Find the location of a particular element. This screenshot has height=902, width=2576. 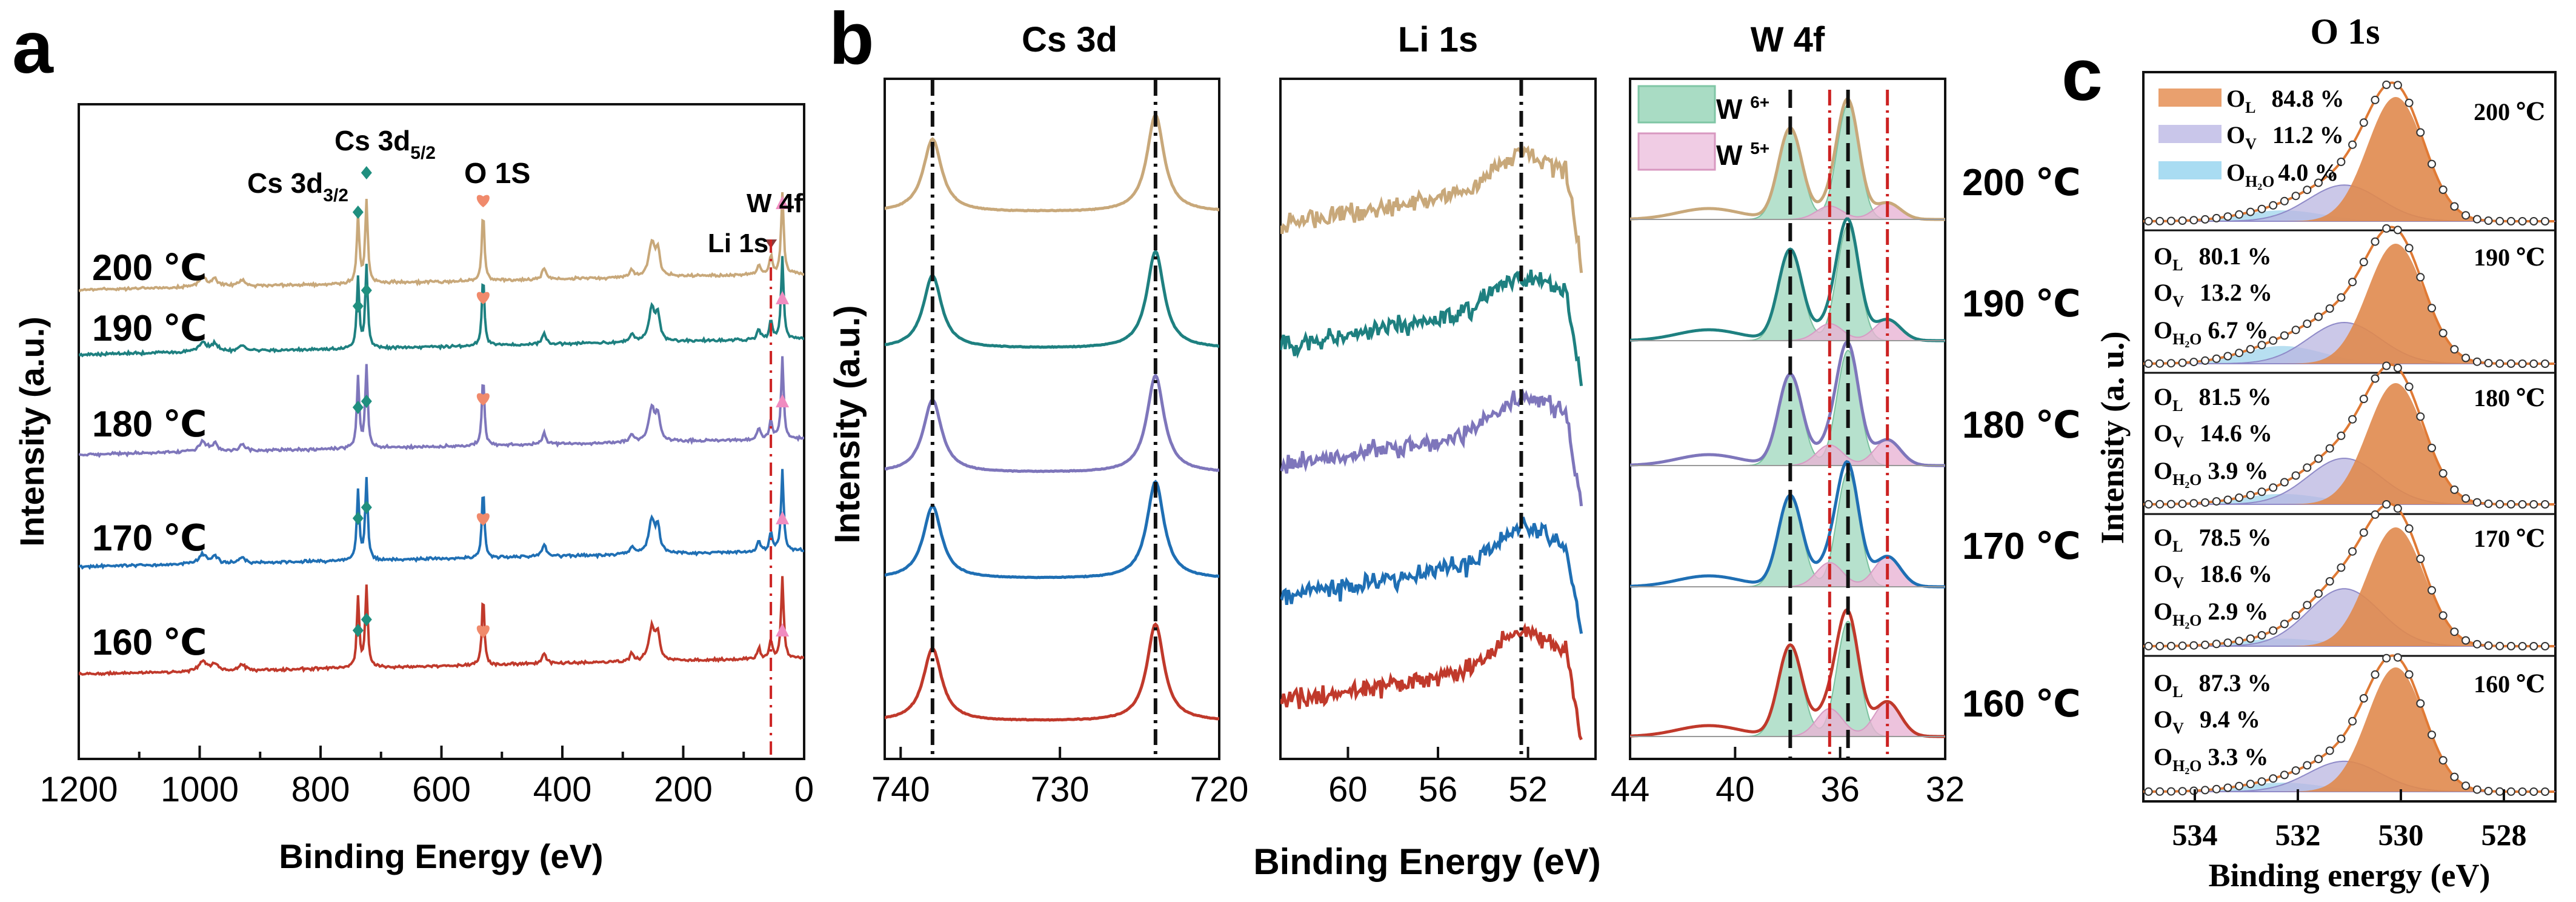

panel-b-li1s-x-tick: 52 is located at coordinates (1528, 790).